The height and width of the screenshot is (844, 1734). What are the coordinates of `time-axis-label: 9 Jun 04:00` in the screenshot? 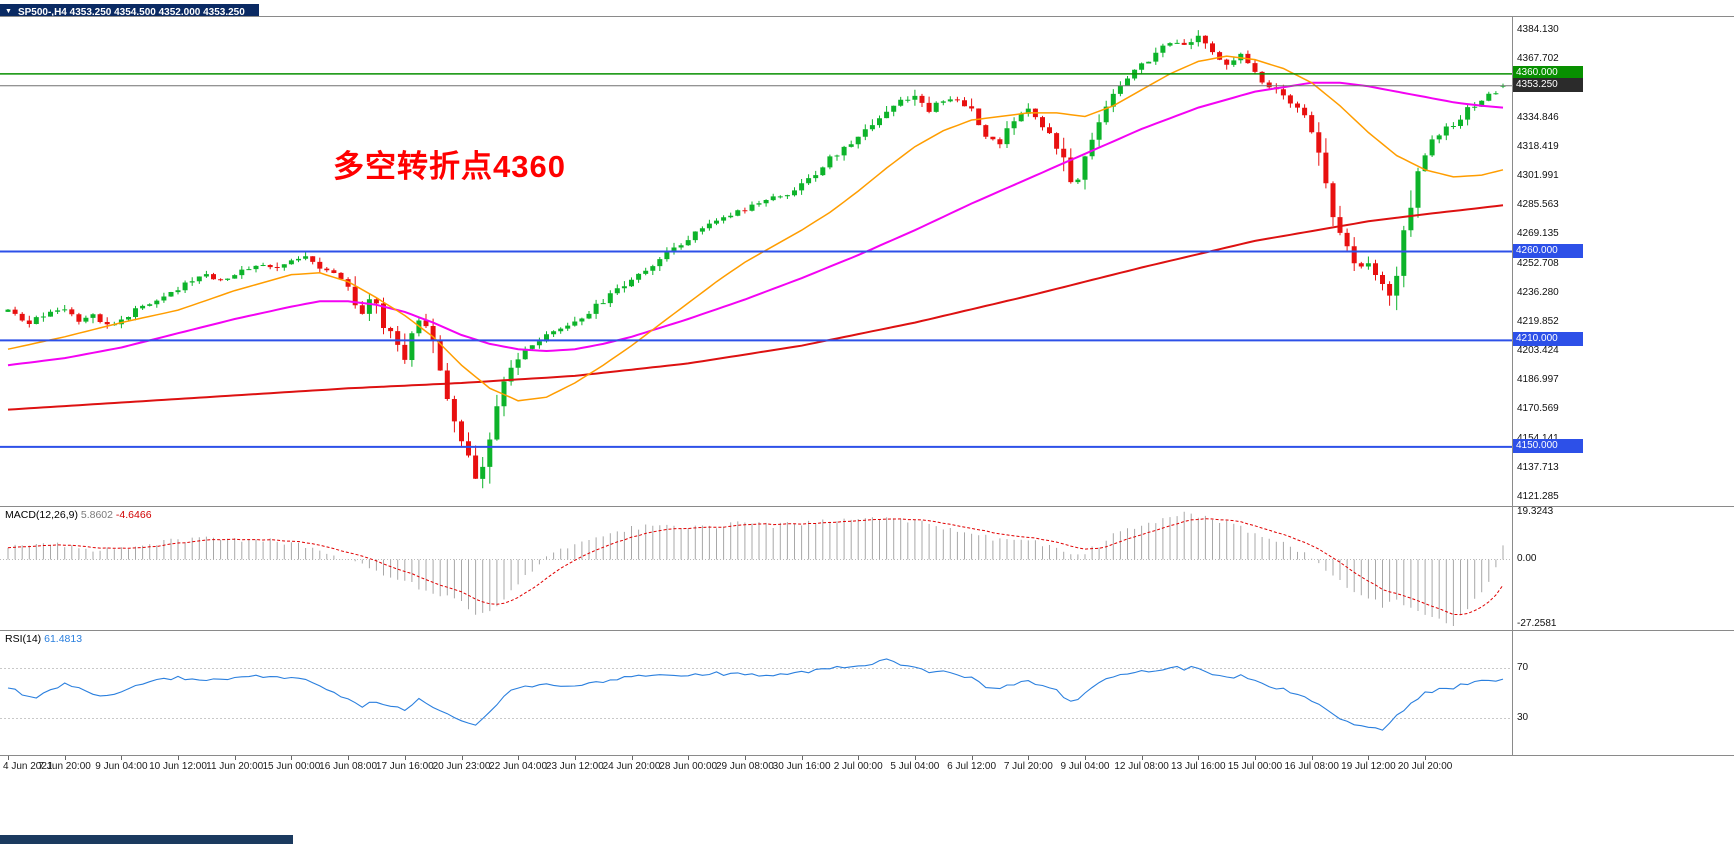 It's located at (121, 766).